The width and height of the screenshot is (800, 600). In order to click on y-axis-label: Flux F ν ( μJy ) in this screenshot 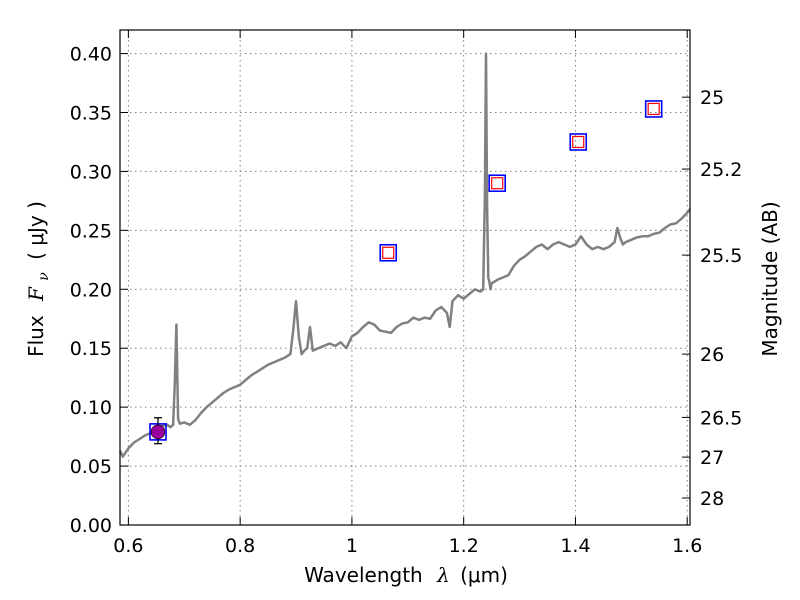, I will do `click(38, 279)`.